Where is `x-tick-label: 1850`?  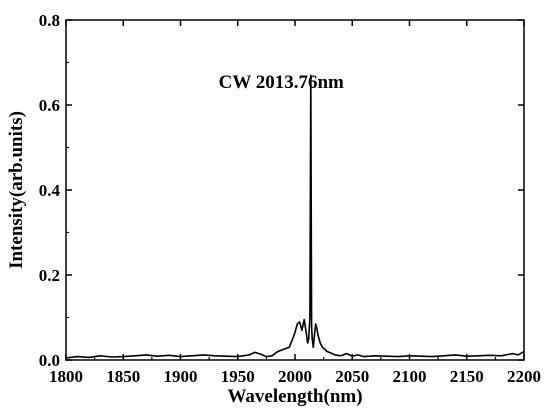
x-tick-label: 1850 is located at coordinates (123, 376).